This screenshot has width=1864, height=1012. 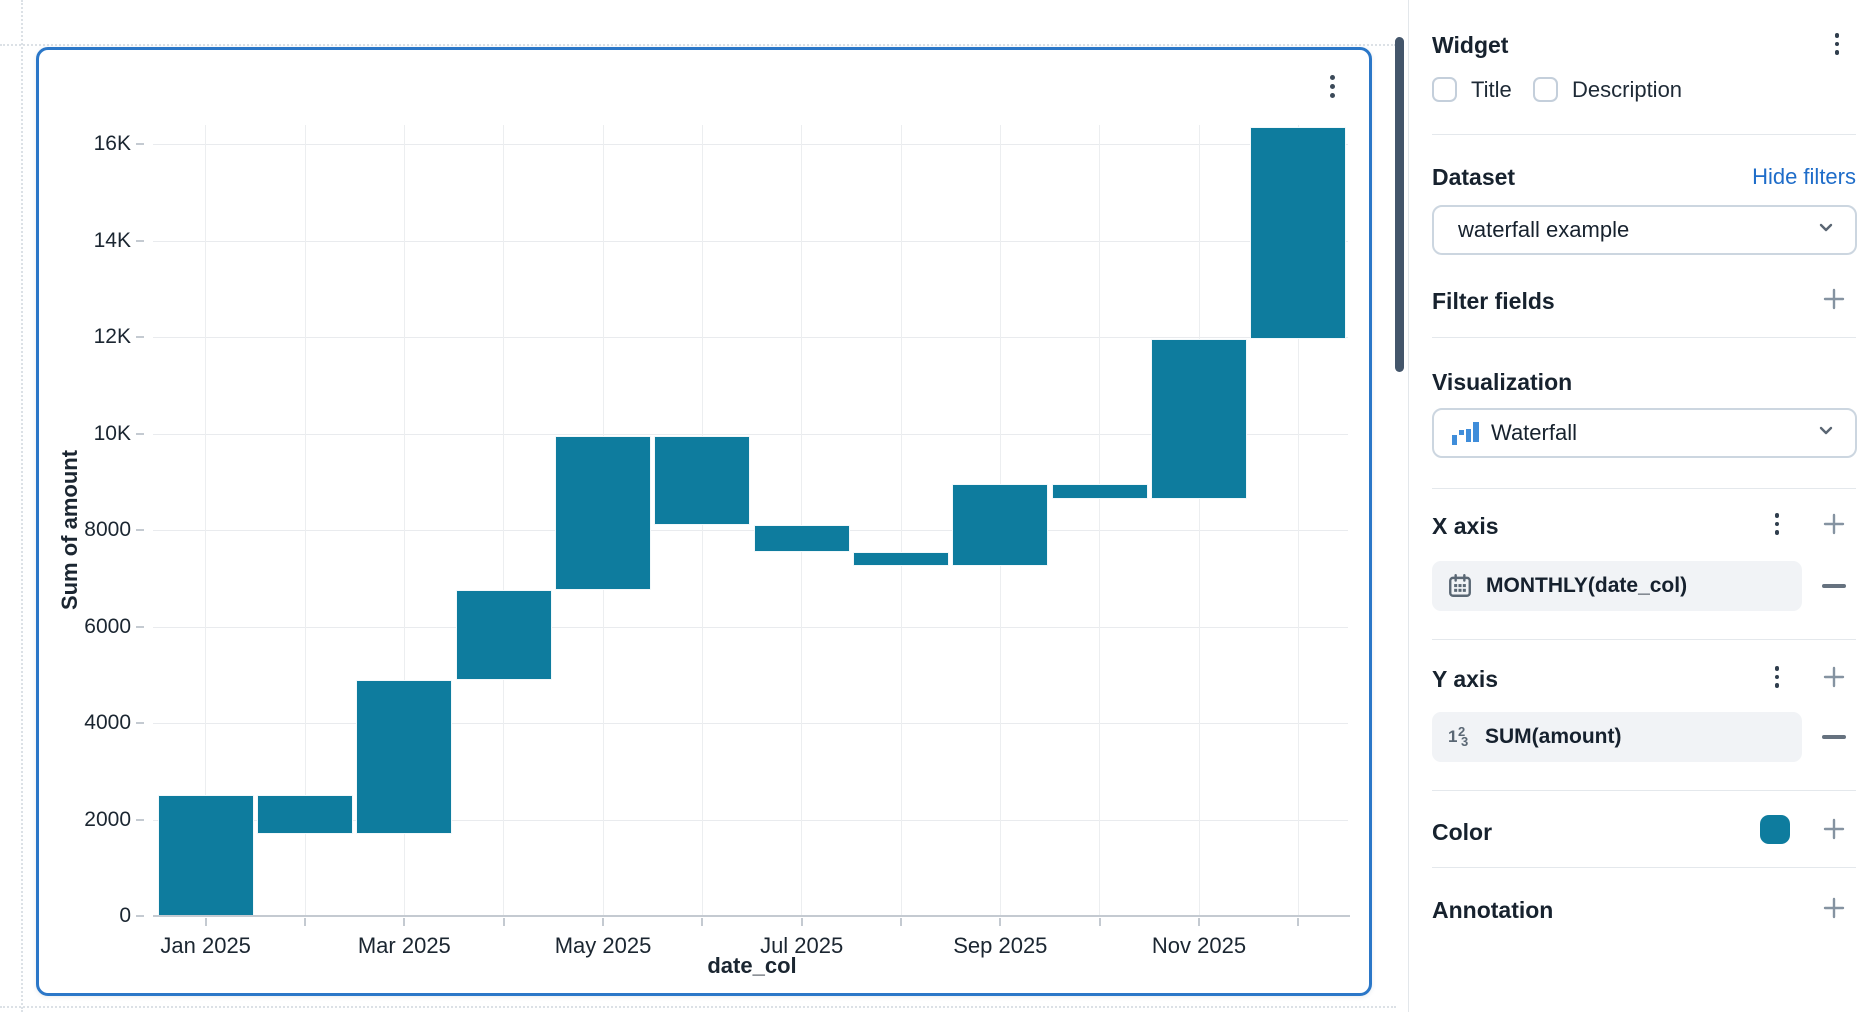 What do you see at coordinates (1777, 524) in the screenshot?
I see `x-axis-options-kebab-icon` at bounding box center [1777, 524].